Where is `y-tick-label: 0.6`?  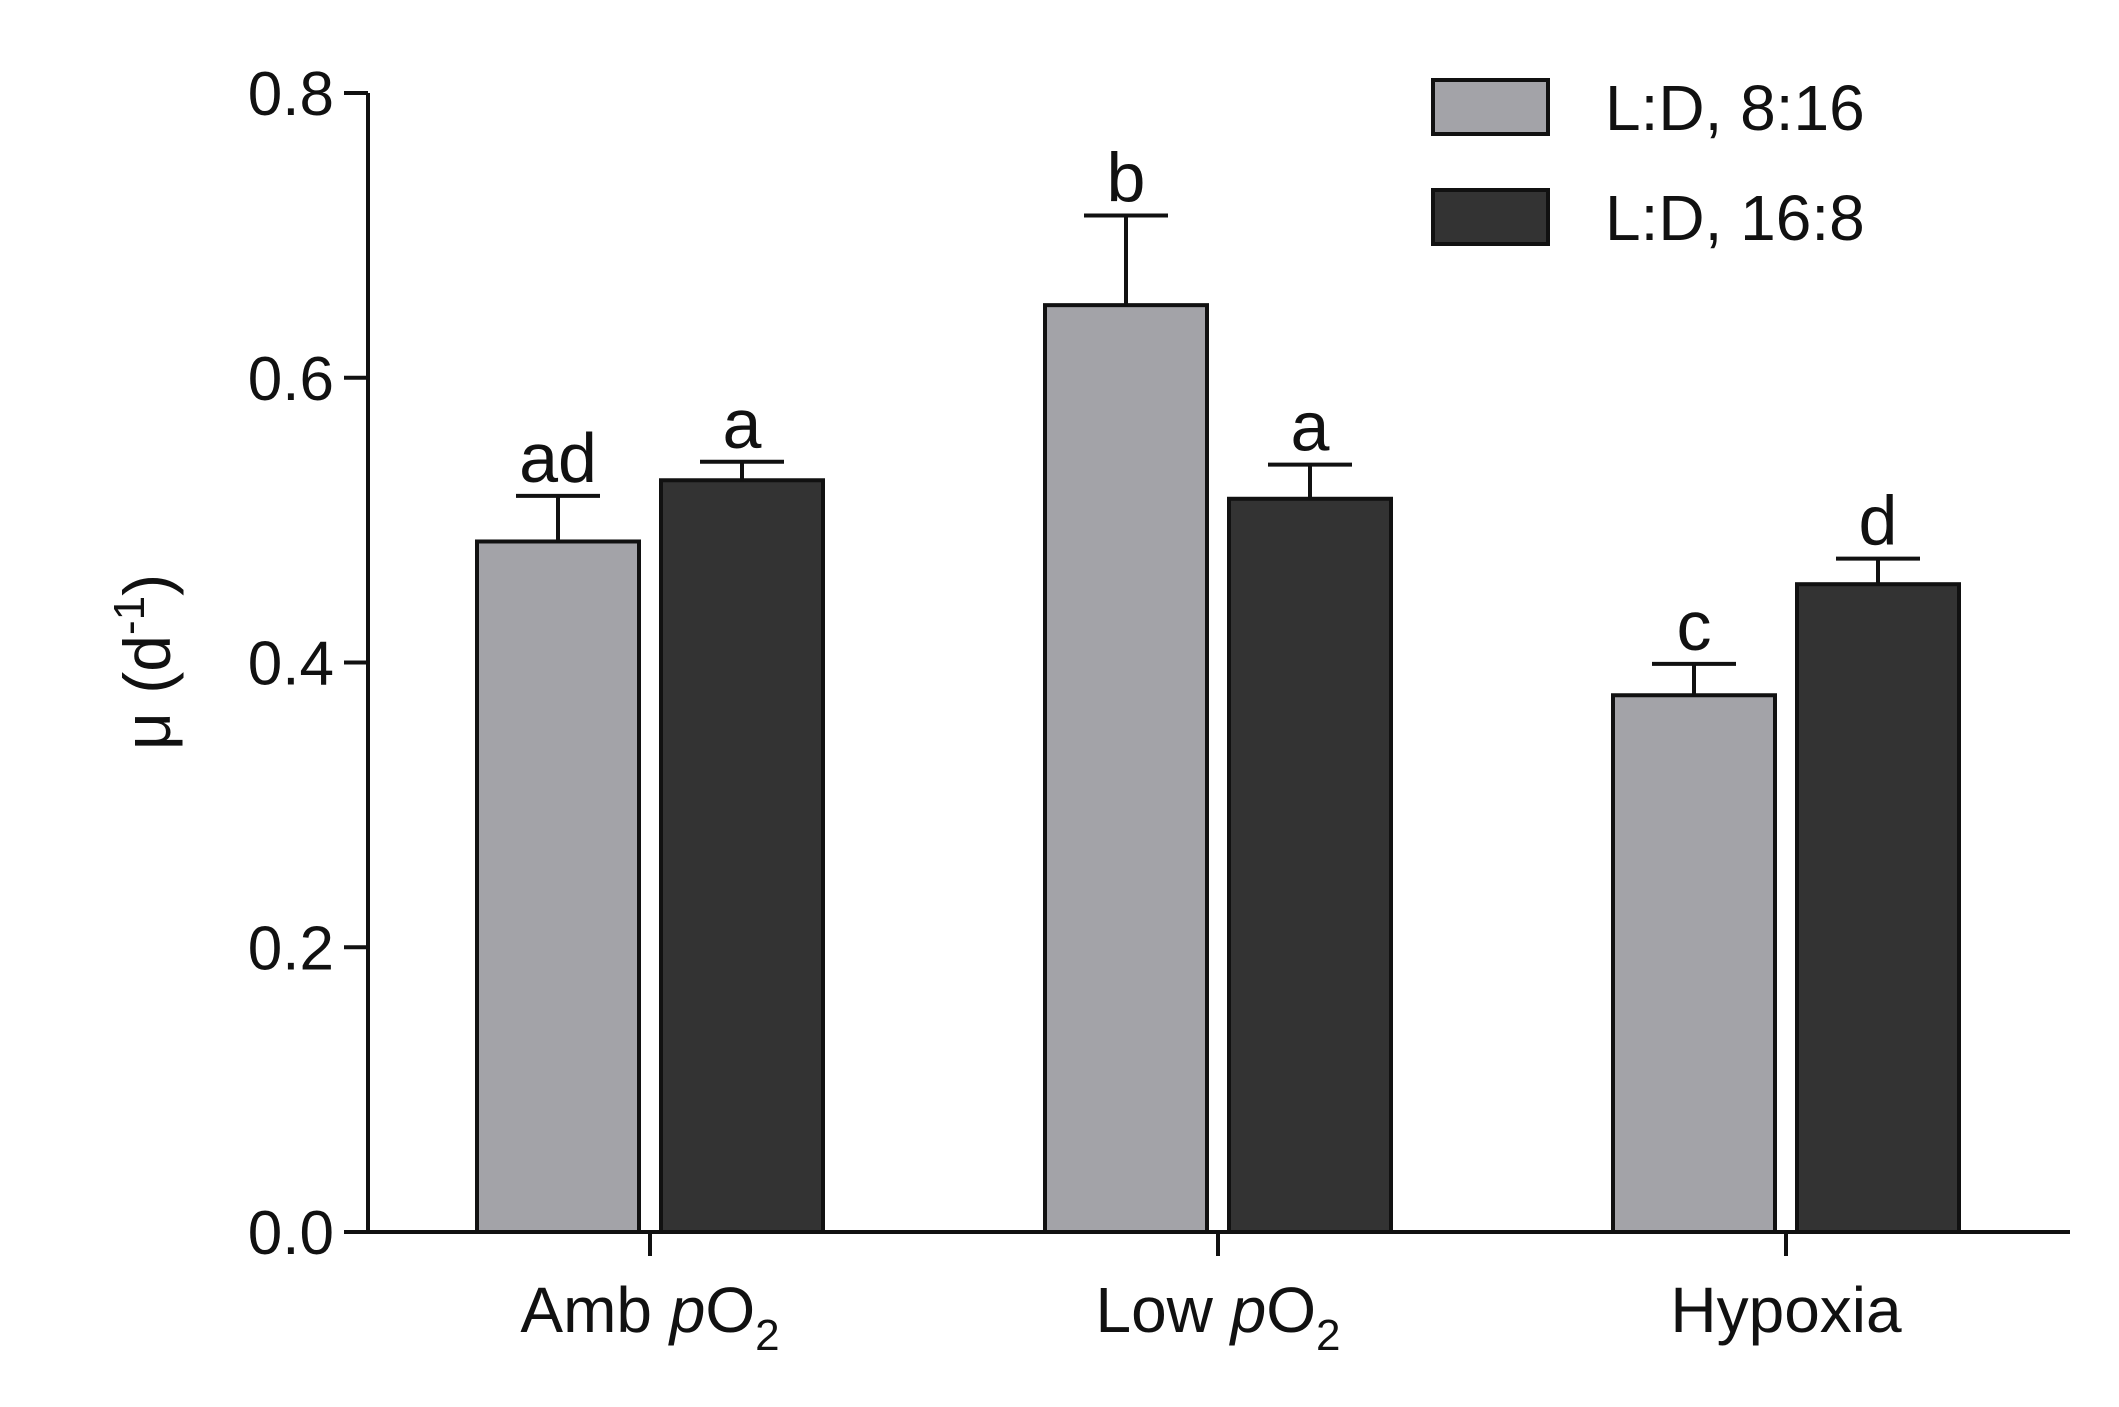 y-tick-label: 0.6 is located at coordinates (291, 379).